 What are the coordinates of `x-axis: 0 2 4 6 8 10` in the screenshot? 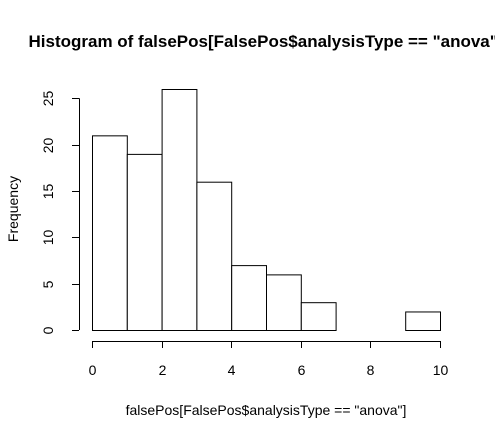 It's located at (269, 359).